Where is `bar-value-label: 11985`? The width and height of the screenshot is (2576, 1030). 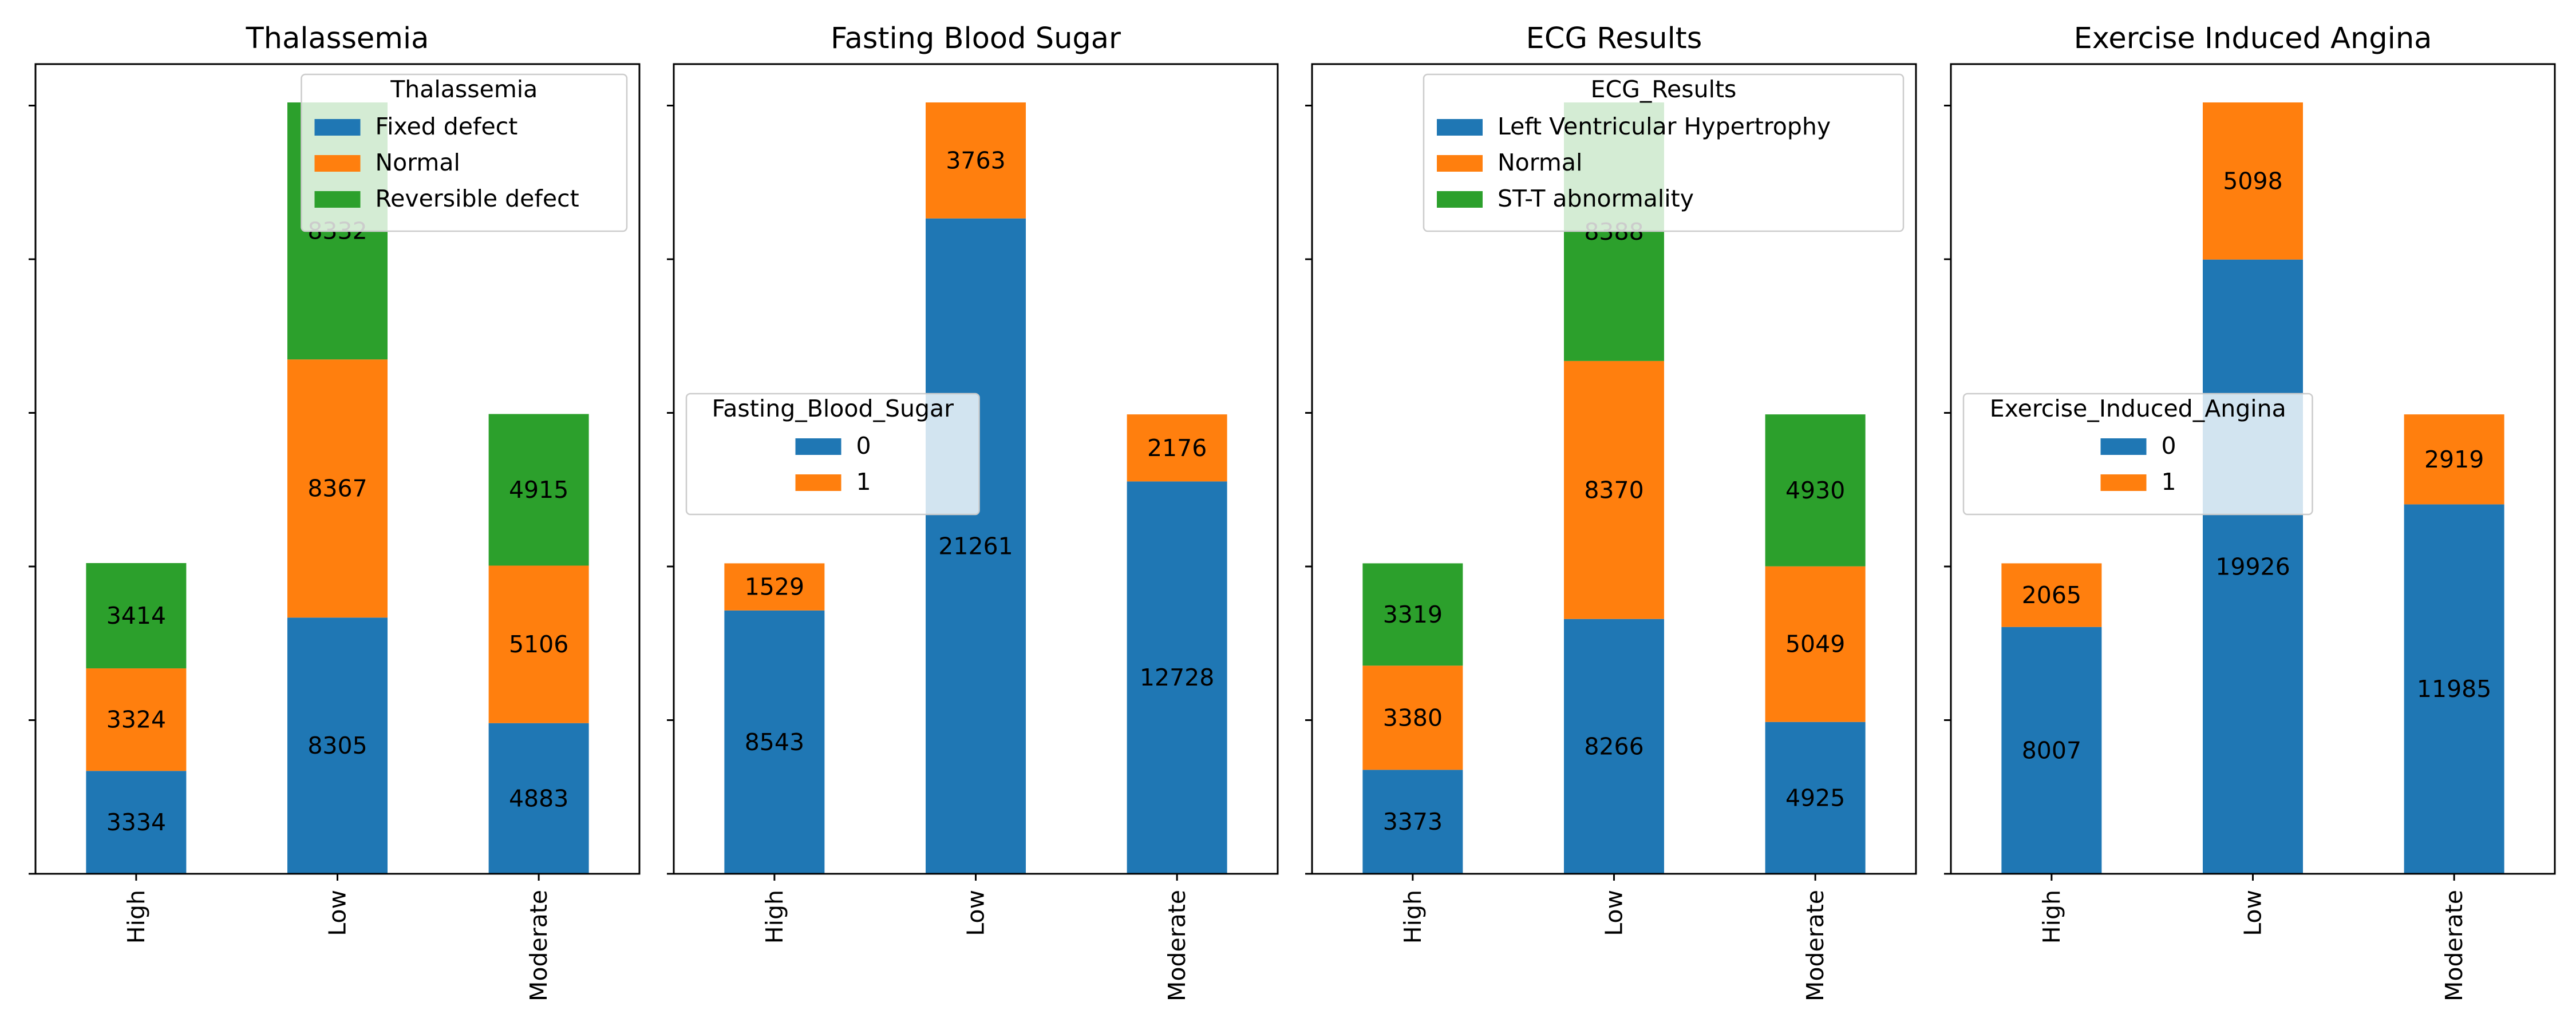 bar-value-label: 11985 is located at coordinates (2454, 689).